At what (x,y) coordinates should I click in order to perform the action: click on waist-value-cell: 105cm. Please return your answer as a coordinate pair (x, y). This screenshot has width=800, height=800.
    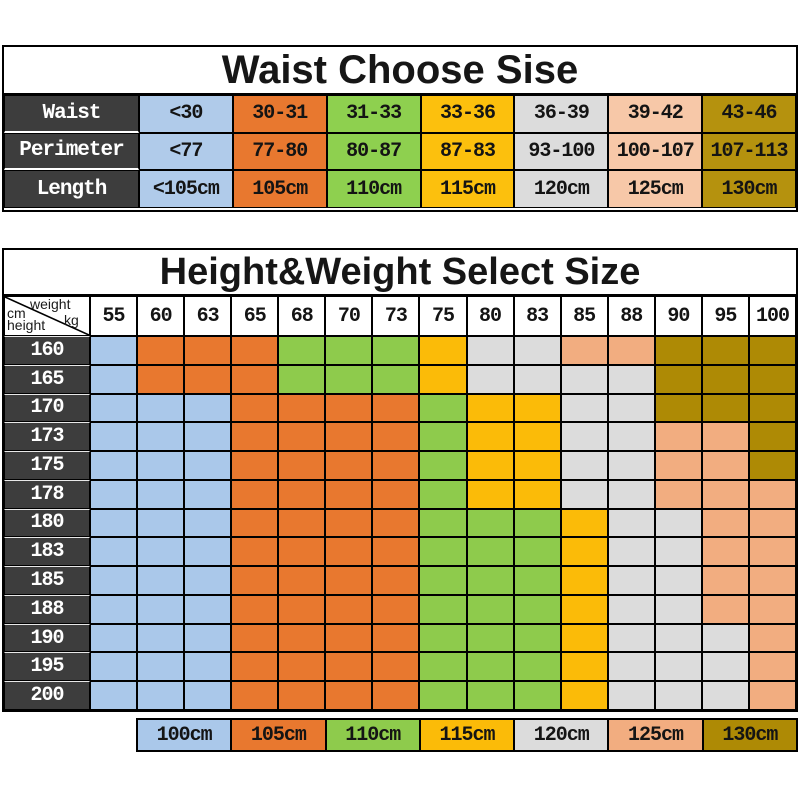
    Looking at the image, I should click on (279, 189).